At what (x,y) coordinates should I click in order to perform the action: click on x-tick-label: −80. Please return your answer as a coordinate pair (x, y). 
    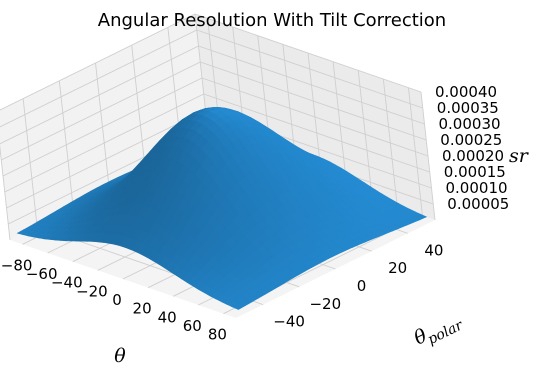
    Looking at the image, I should click on (17, 265).